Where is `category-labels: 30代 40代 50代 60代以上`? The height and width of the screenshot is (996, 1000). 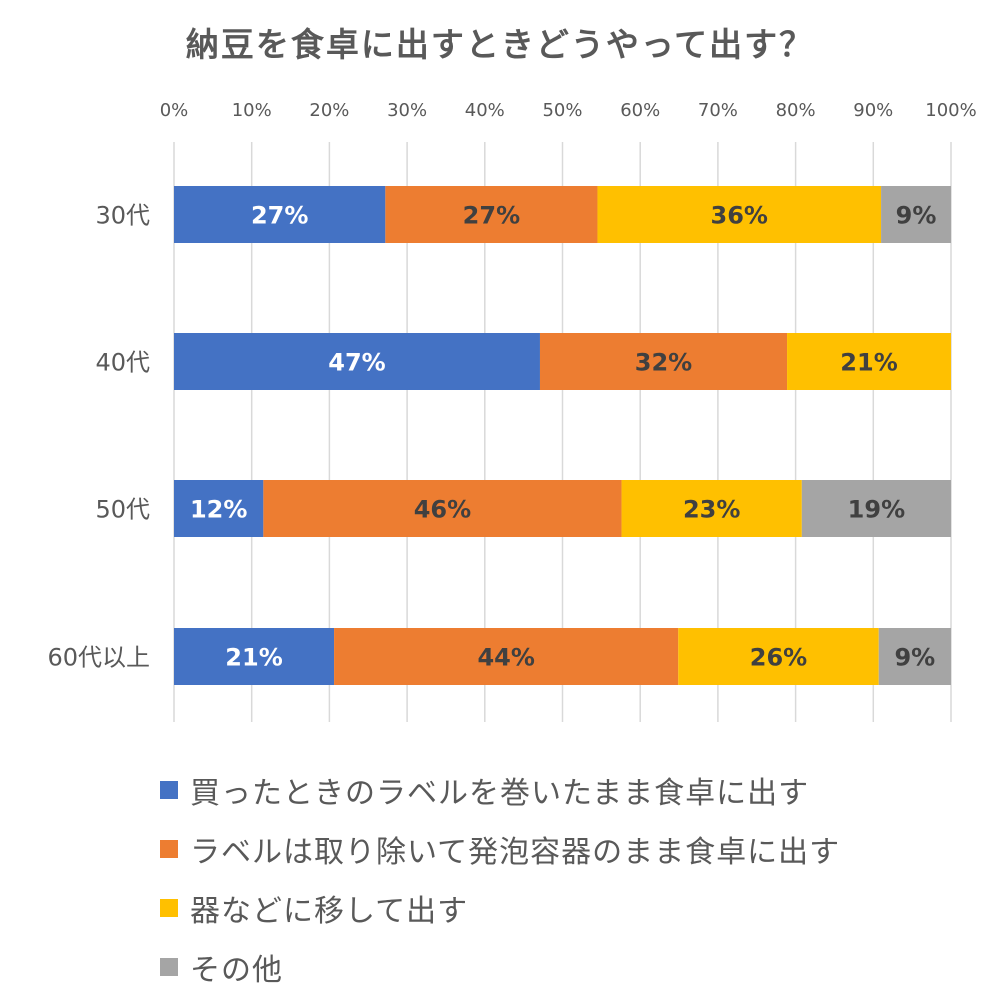 category-labels: 30代 40代 50代 60代以上 is located at coordinates (98, 437).